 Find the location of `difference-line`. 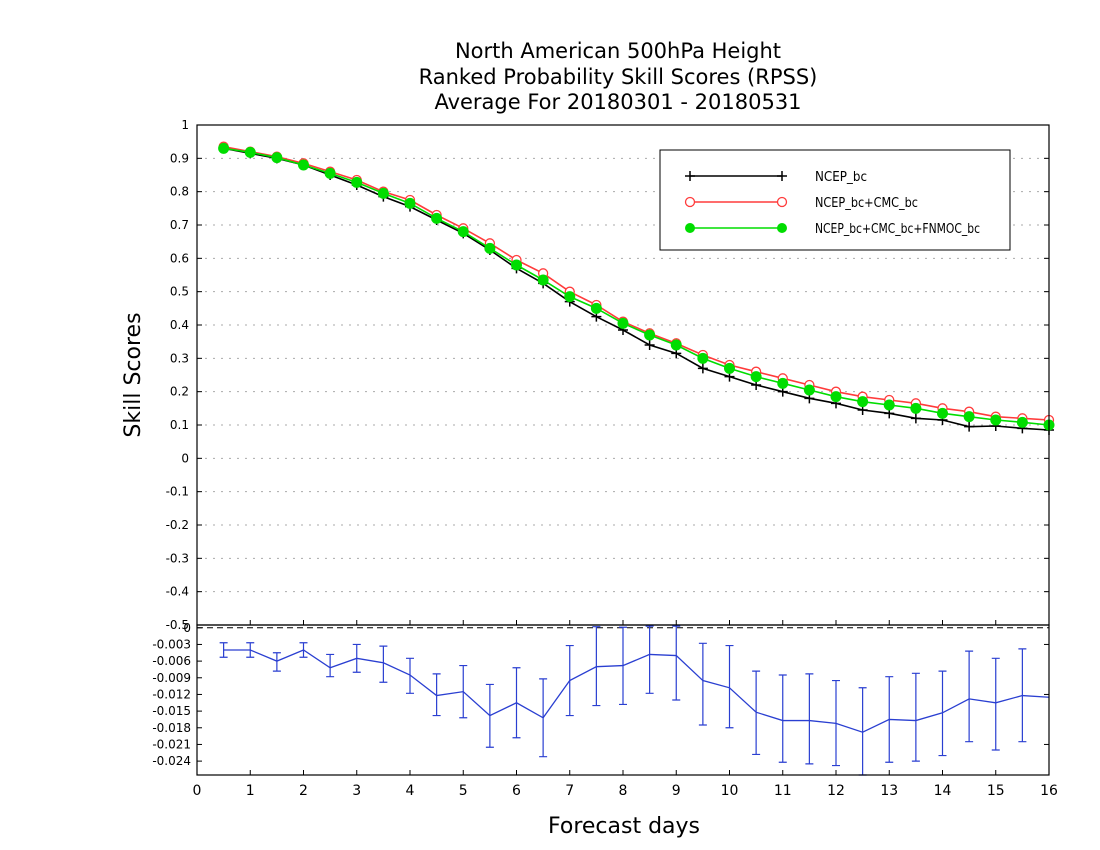

difference-line is located at coordinates (636, 691).